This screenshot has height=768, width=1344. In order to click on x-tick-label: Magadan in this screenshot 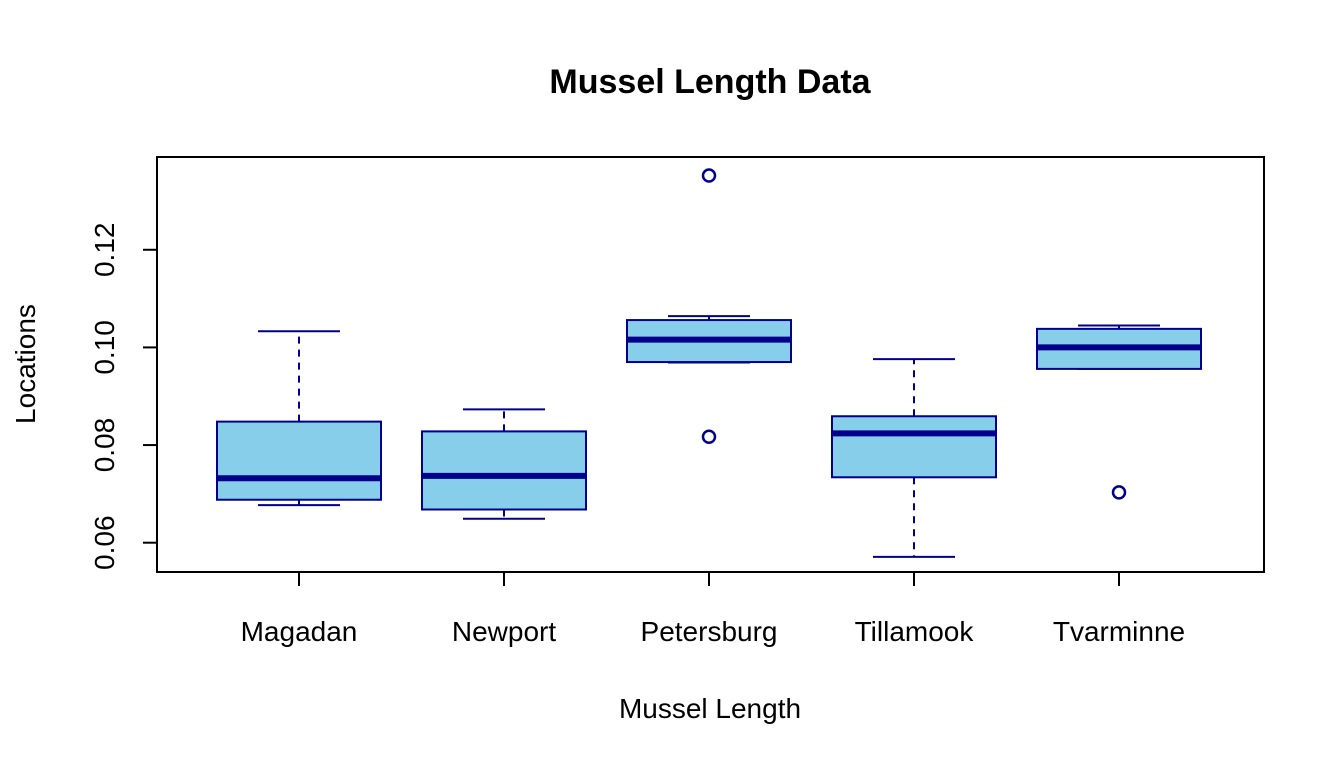, I will do `click(299, 631)`.